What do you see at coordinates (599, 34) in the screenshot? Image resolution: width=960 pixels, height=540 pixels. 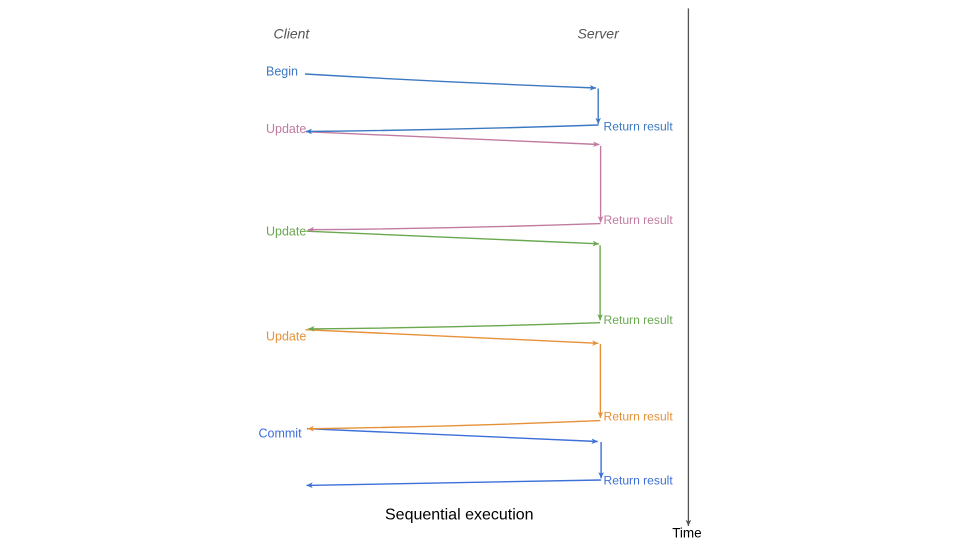 I see `svg-text: Server` at bounding box center [599, 34].